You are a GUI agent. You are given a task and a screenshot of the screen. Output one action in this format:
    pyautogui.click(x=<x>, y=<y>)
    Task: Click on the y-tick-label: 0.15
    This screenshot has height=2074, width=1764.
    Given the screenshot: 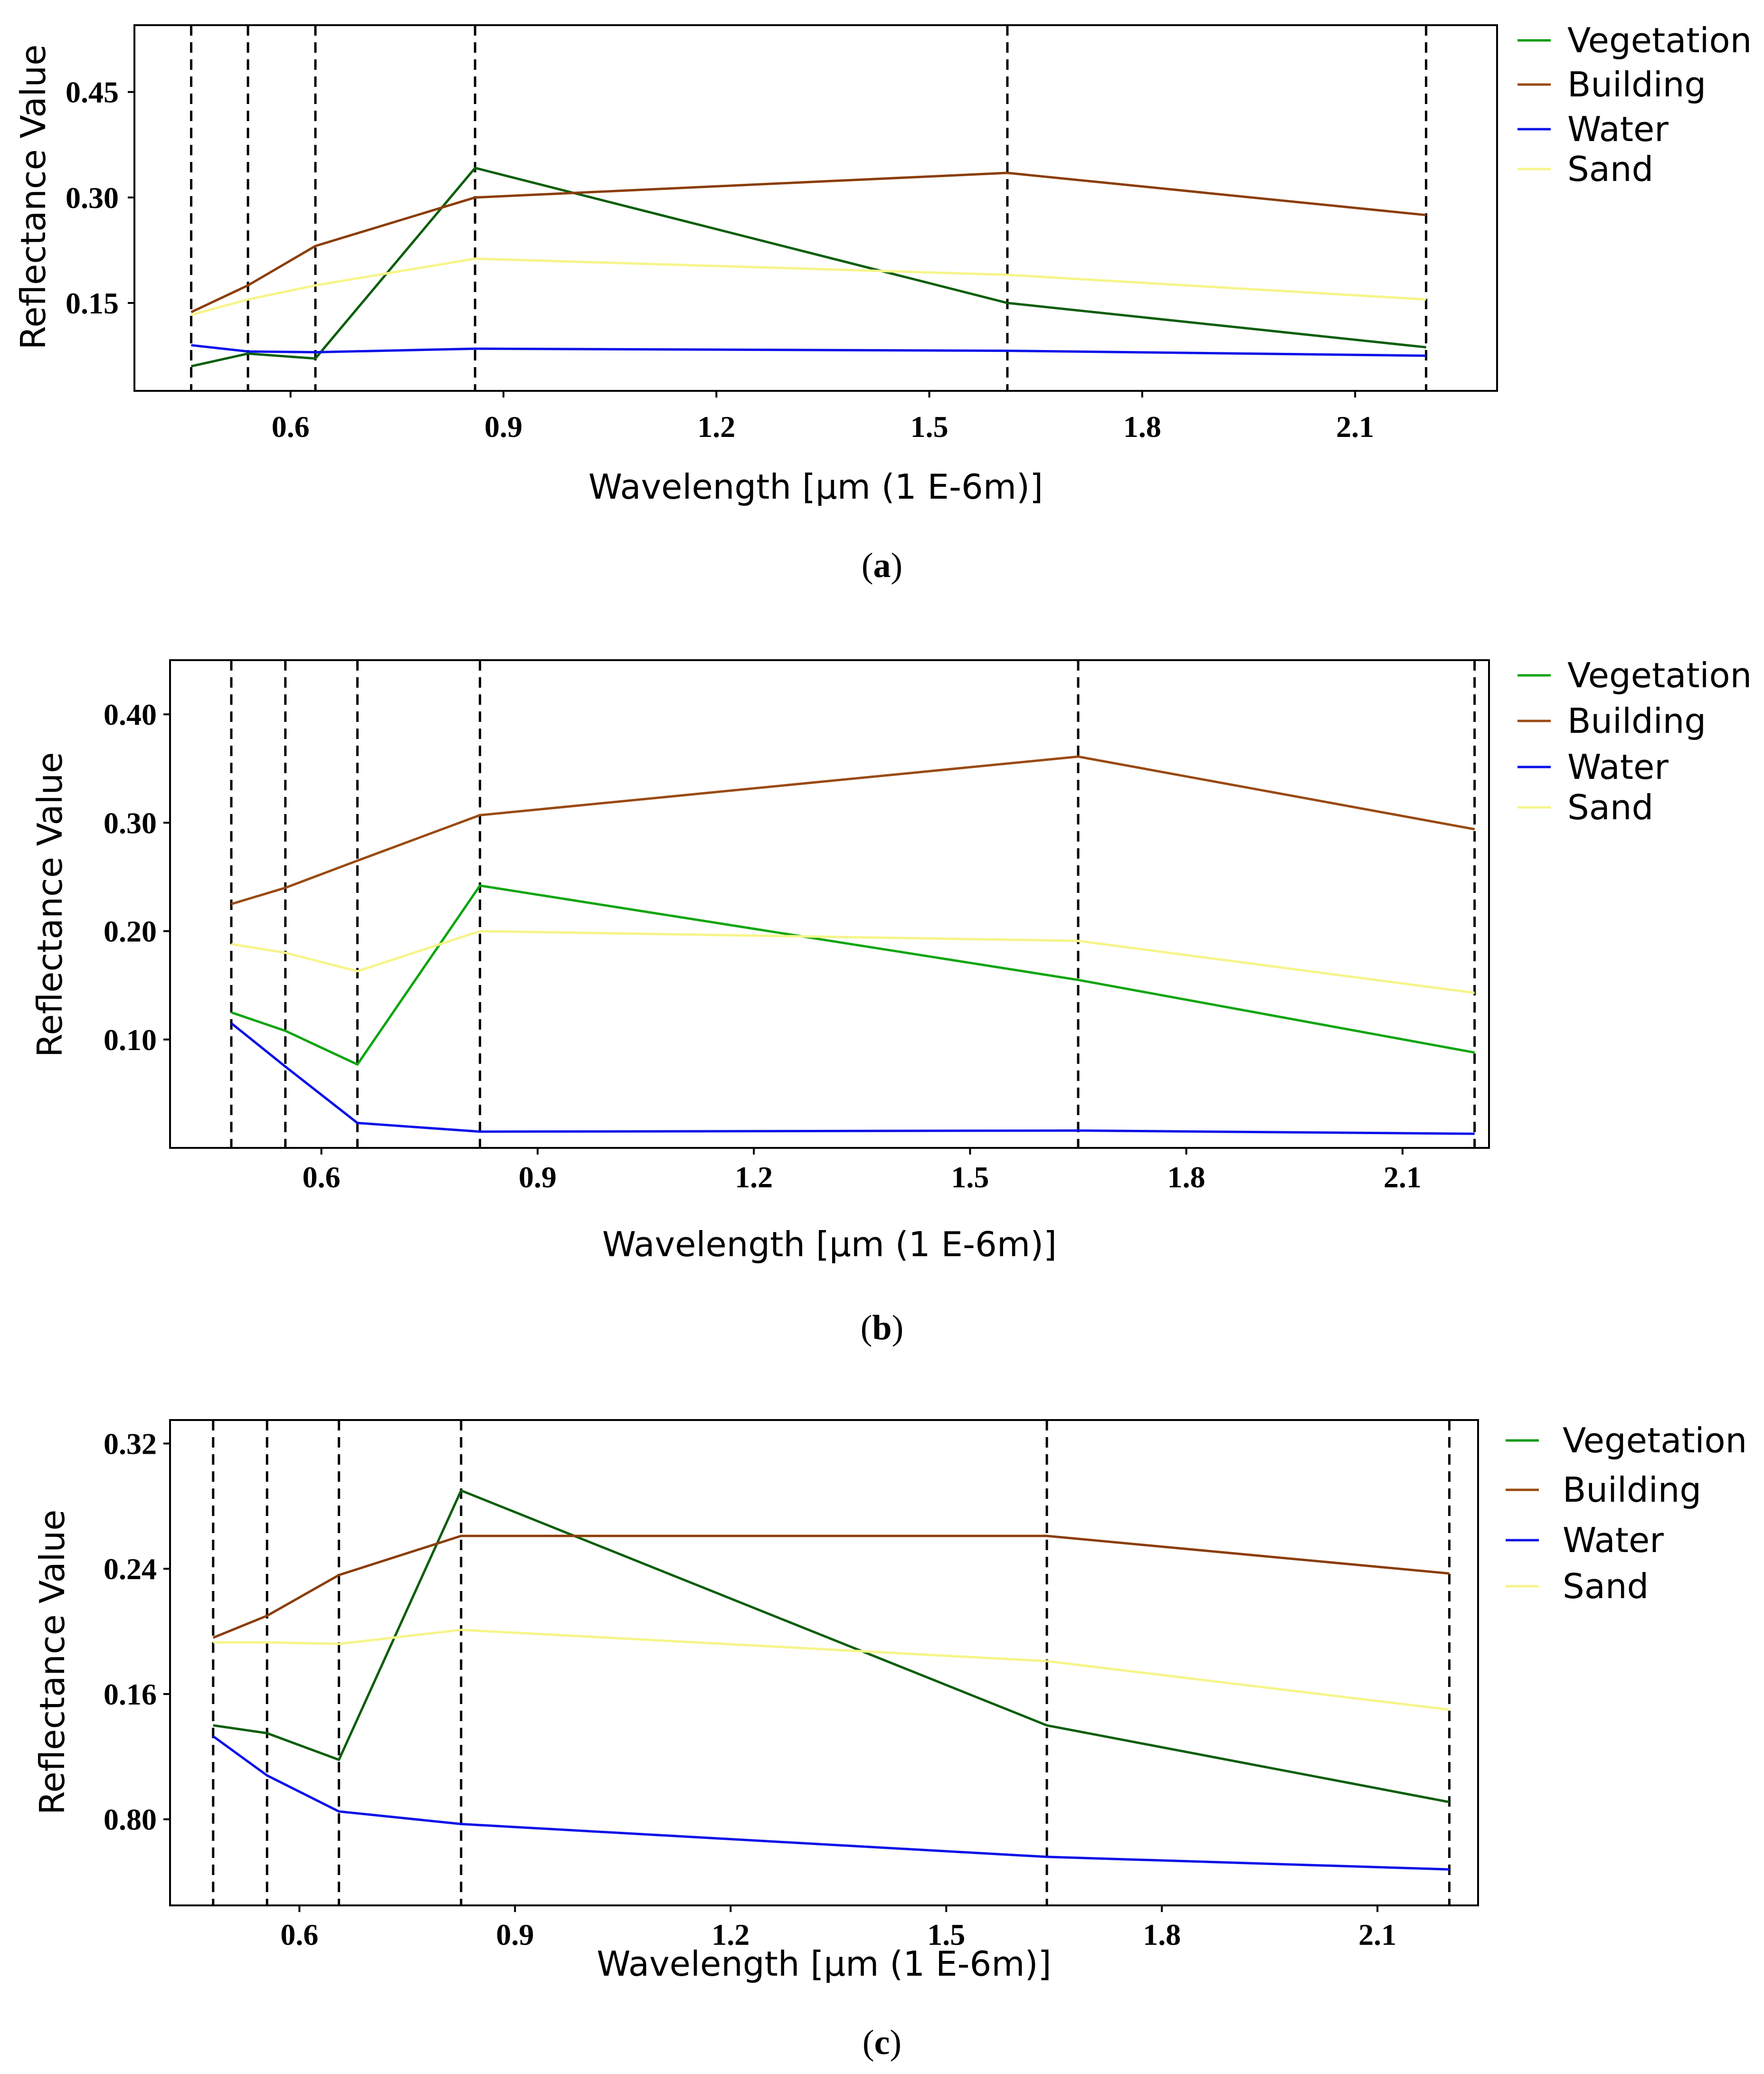 What is the action you would take?
    pyautogui.click(x=92, y=303)
    